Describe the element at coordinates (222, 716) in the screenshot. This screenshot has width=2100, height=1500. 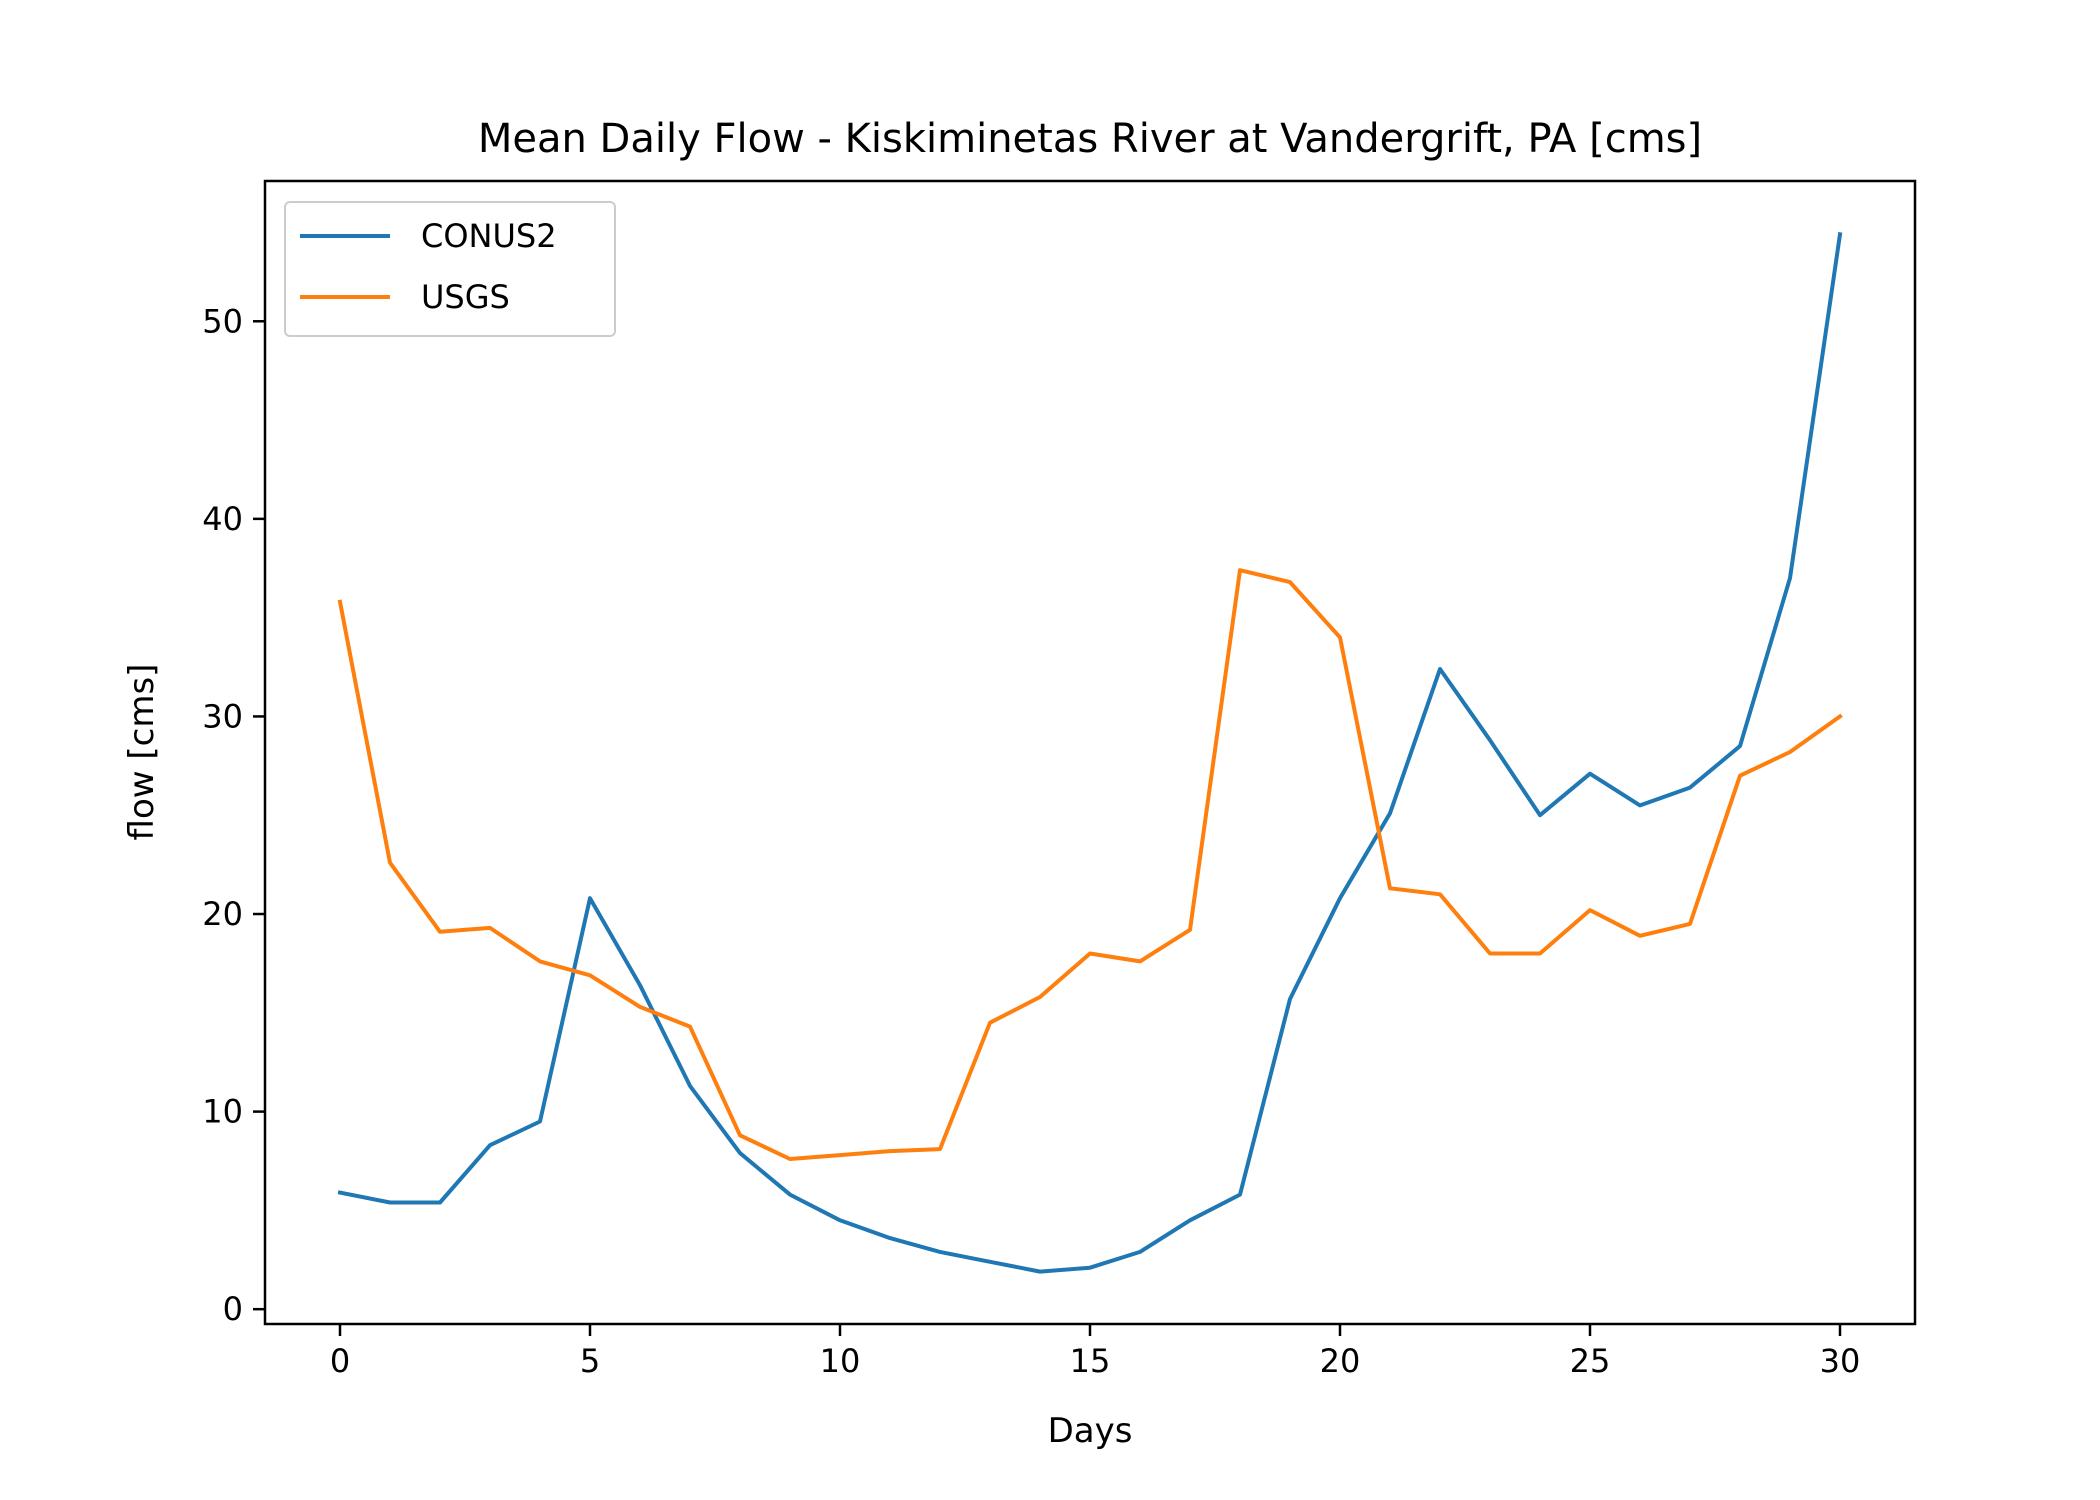
I see `y-tick-label: 30` at that location.